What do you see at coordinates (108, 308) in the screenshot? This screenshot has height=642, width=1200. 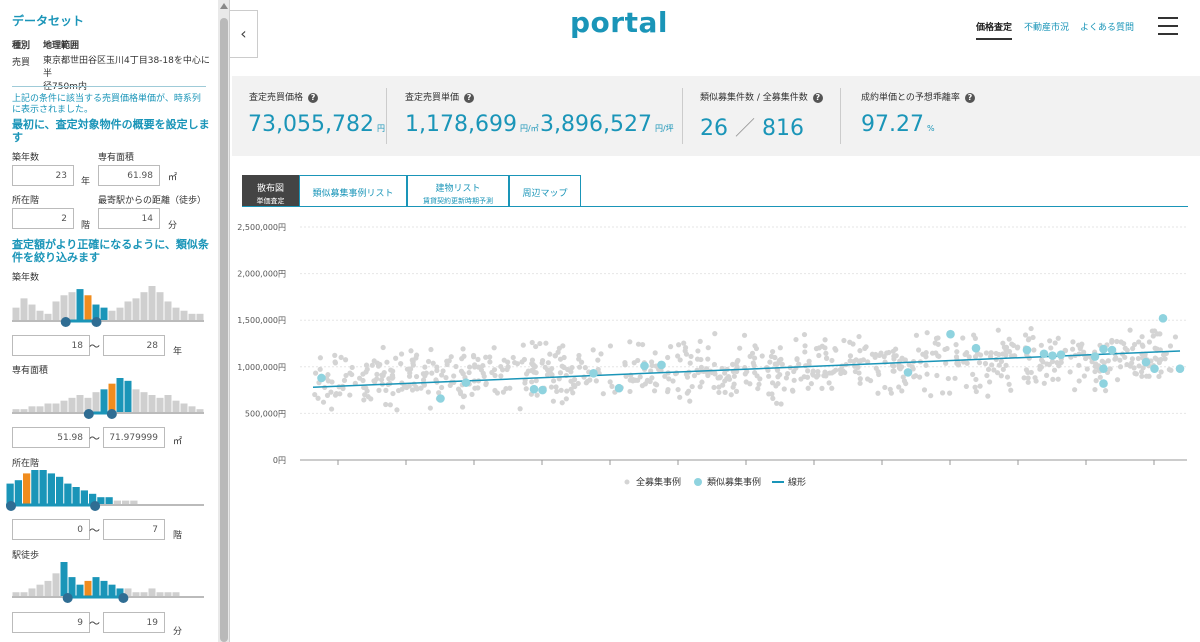 I see `filter-age-slider` at bounding box center [108, 308].